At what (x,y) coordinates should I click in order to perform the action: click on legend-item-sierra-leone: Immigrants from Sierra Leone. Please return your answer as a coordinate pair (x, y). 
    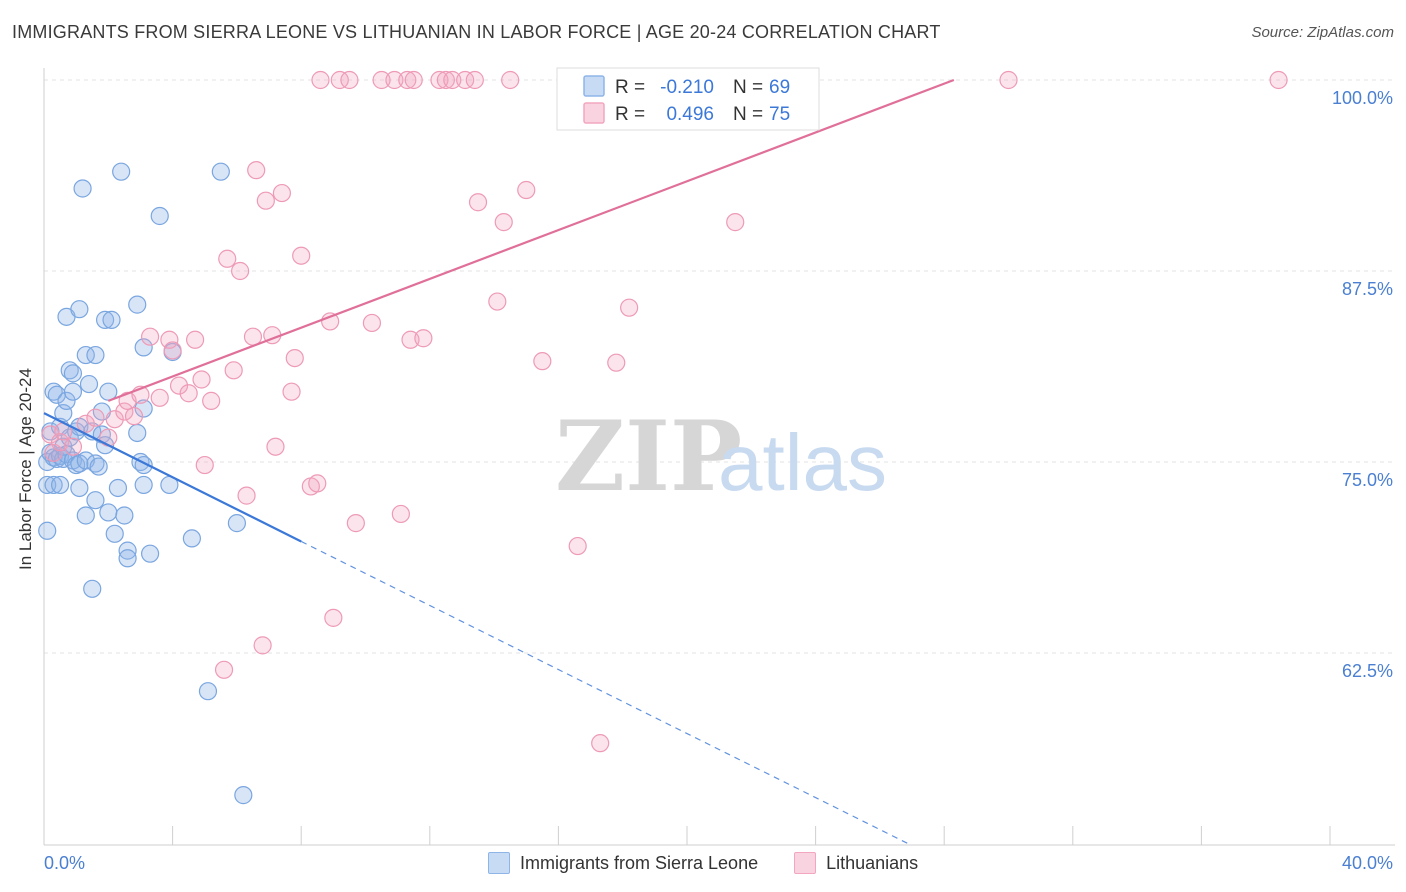
    Looking at the image, I should click on (623, 863).